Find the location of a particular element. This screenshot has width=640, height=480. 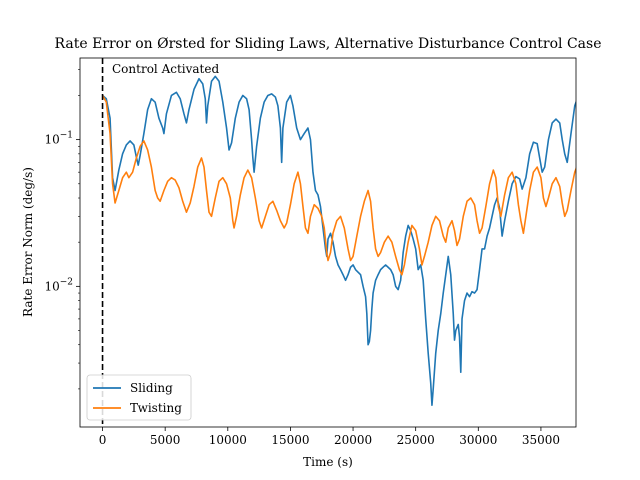

x-tick-label: 15000 is located at coordinates (290, 440).